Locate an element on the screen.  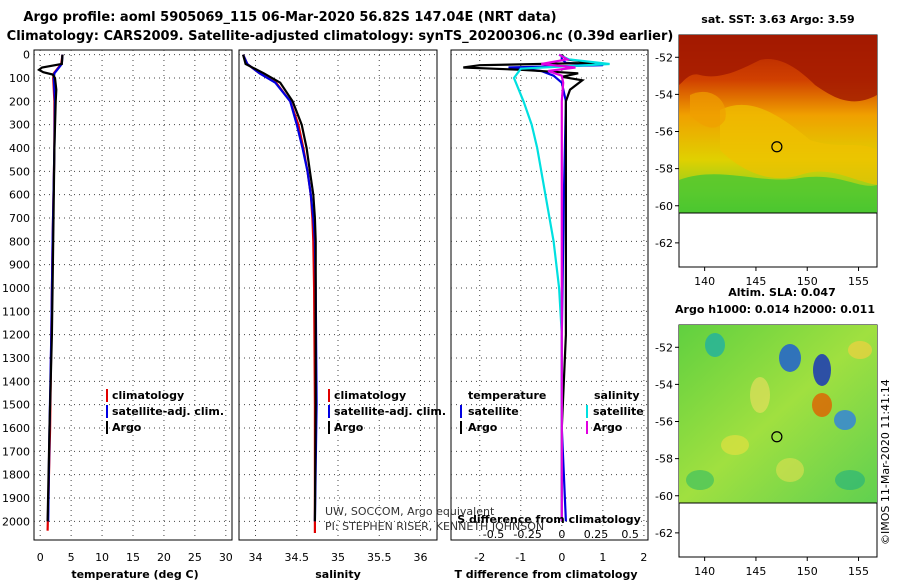
salinity-legend: climatology satellite-adj. clim. Argo is located at coordinates (387, 411).